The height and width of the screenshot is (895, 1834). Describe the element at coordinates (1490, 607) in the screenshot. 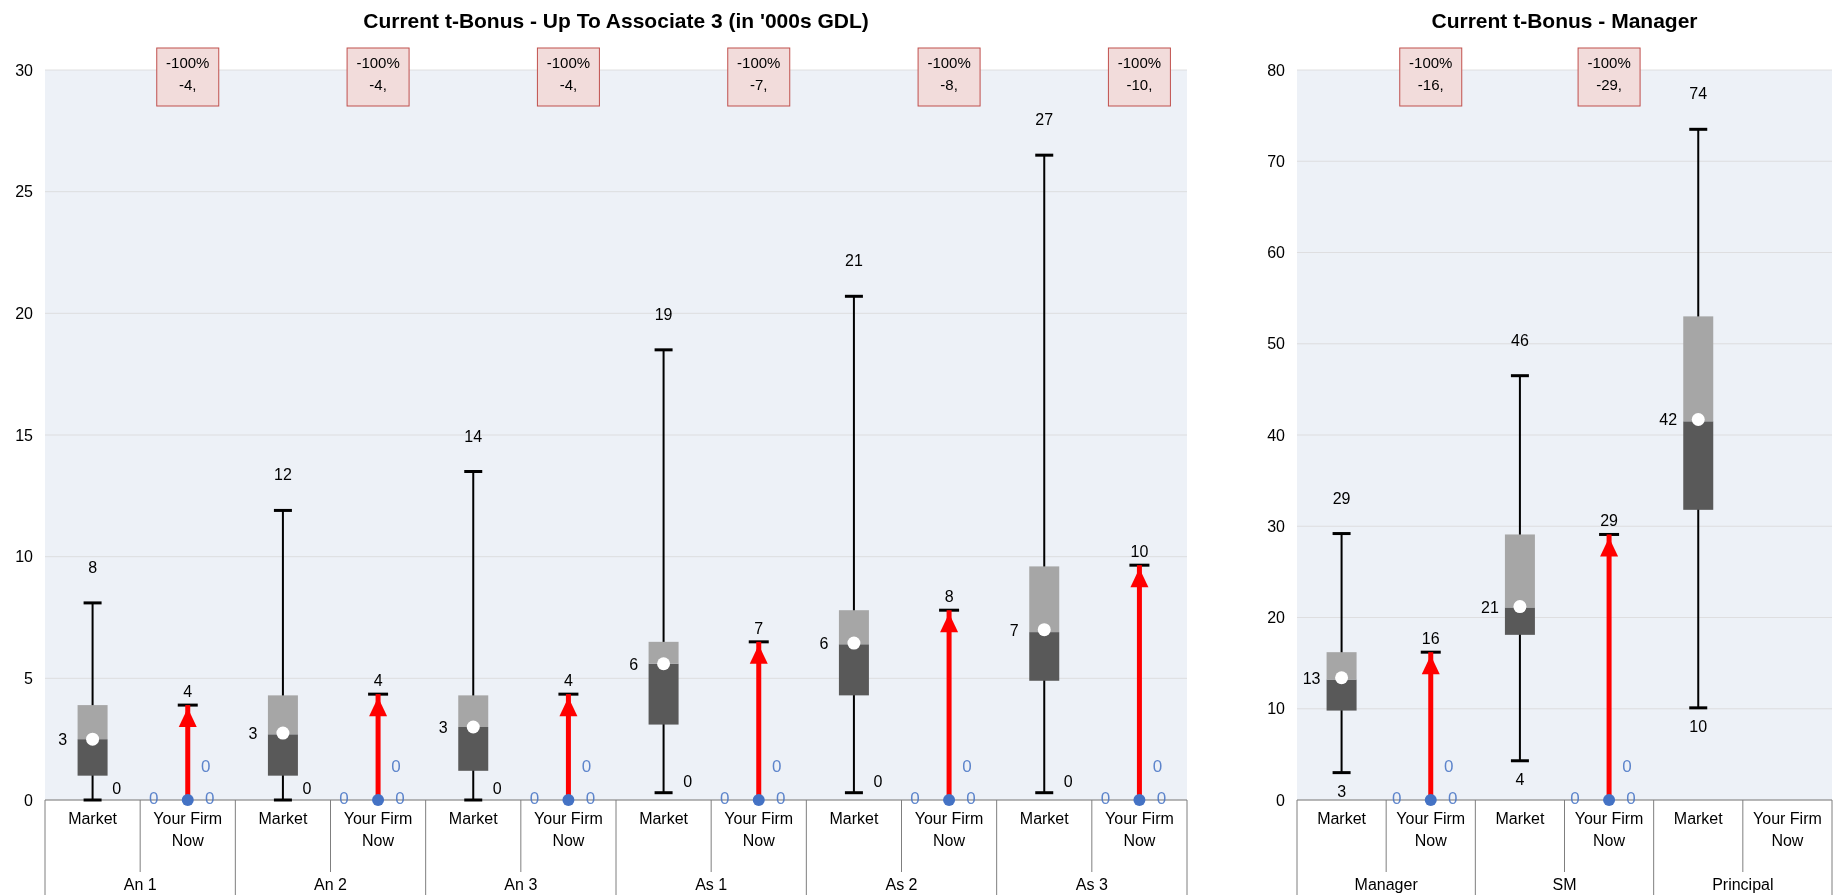

I see `data-label: 21` at that location.